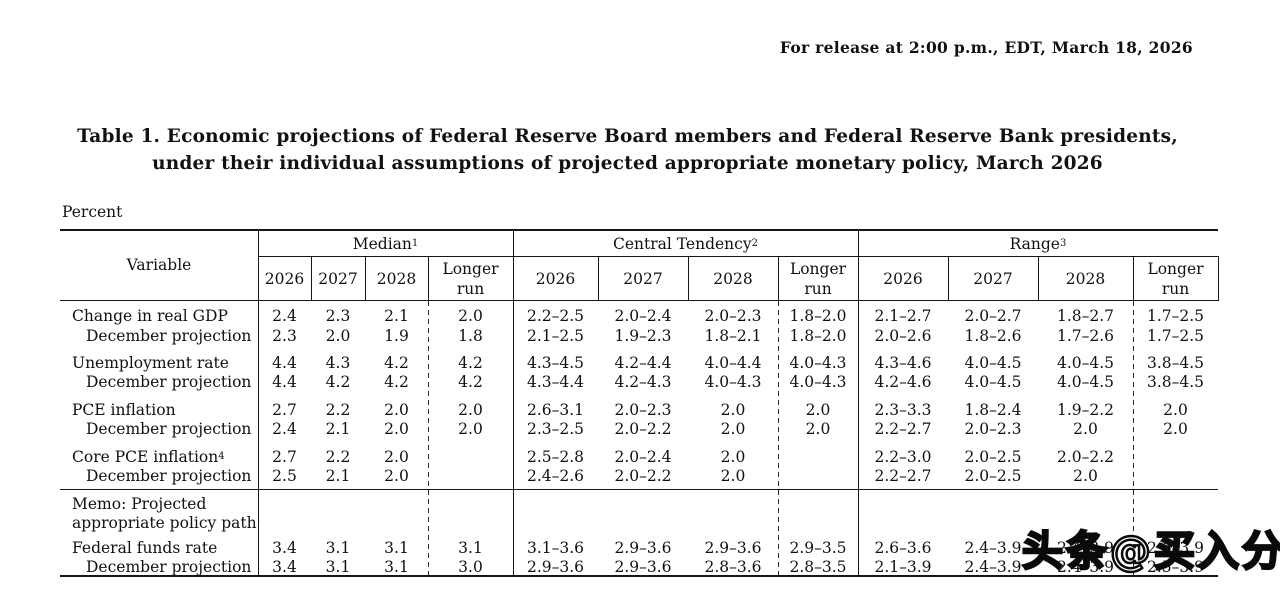 The width and height of the screenshot is (1280, 589). What do you see at coordinates (284, 475) in the screenshot?
I see `data-cell: 2.5` at bounding box center [284, 475].